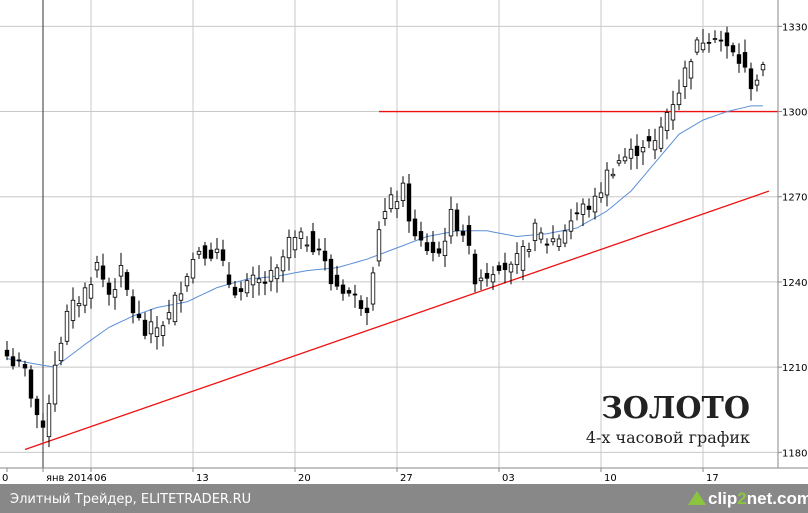 Image resolution: width=808 pixels, height=513 pixels. I want to click on brand-suffix: net.com, so click(777, 498).